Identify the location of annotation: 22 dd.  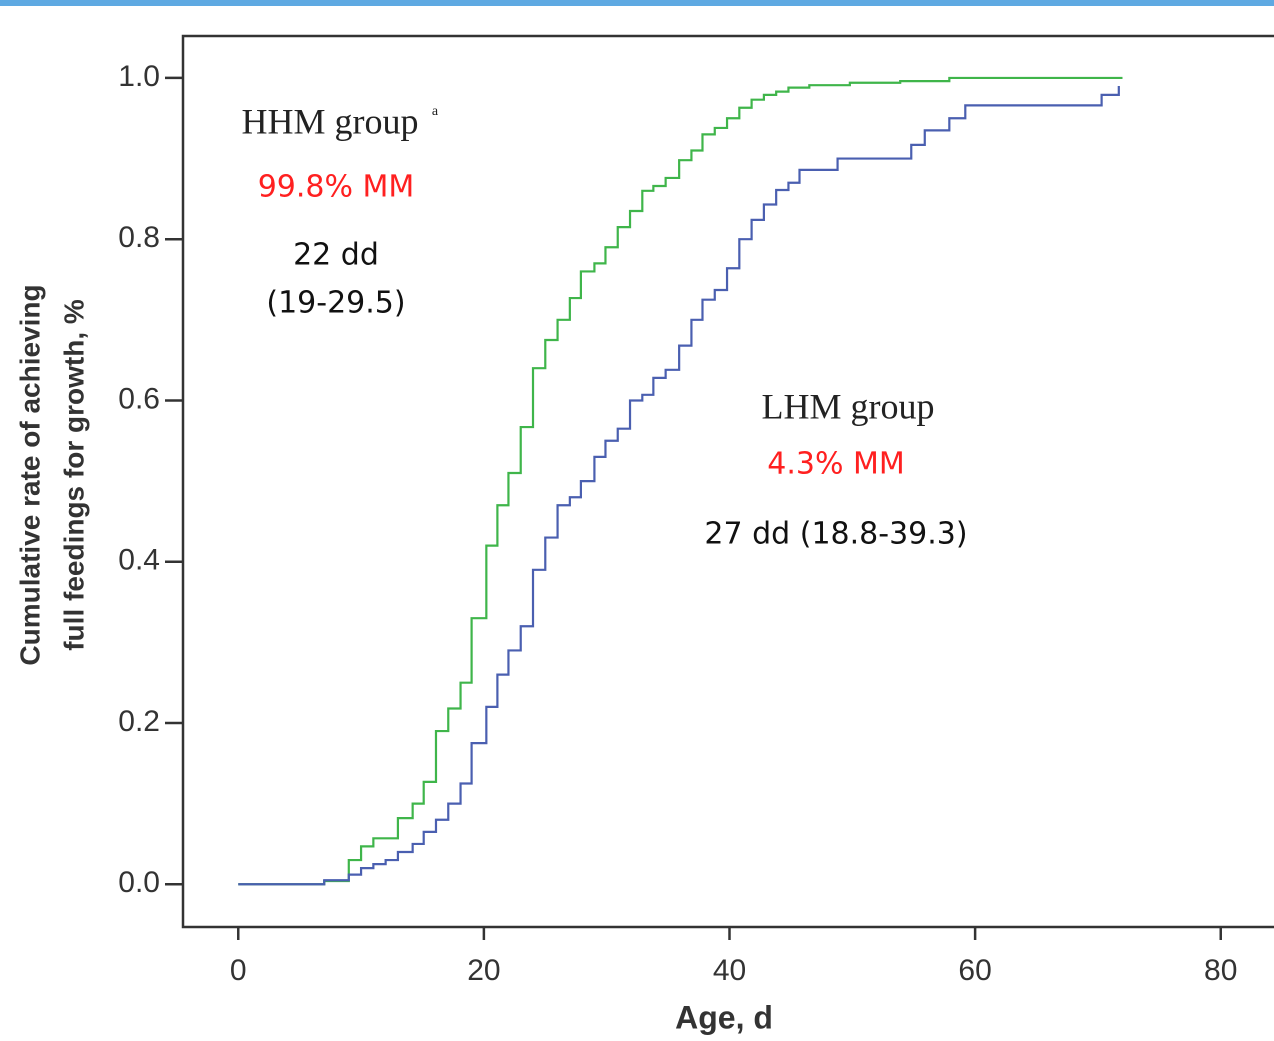
(336, 255).